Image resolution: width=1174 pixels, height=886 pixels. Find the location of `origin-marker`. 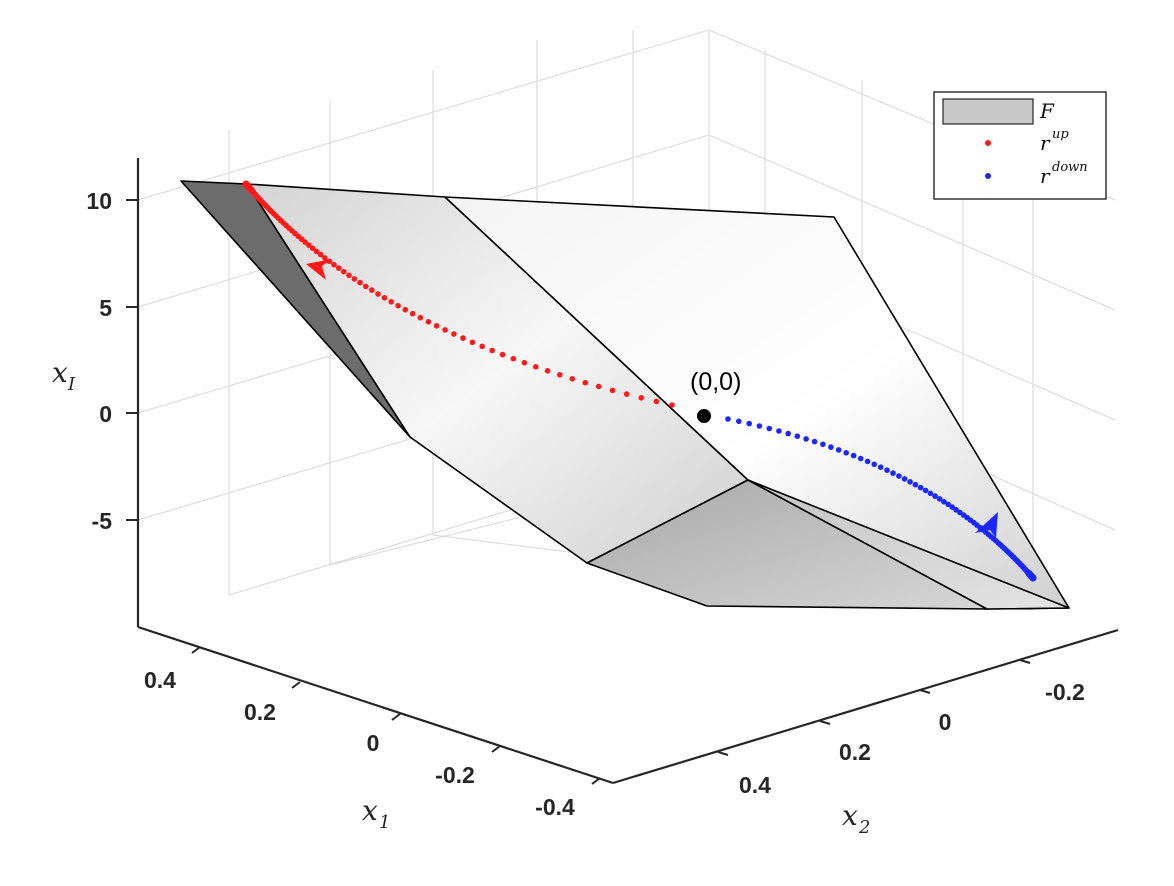

origin-marker is located at coordinates (704, 416).